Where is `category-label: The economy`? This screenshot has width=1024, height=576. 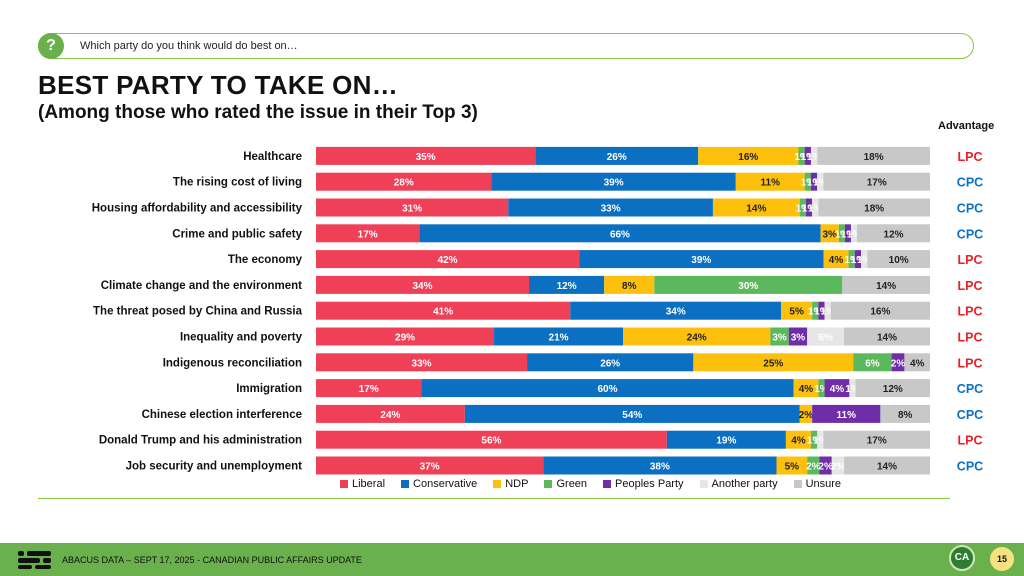 category-label: The economy is located at coordinates (265, 260).